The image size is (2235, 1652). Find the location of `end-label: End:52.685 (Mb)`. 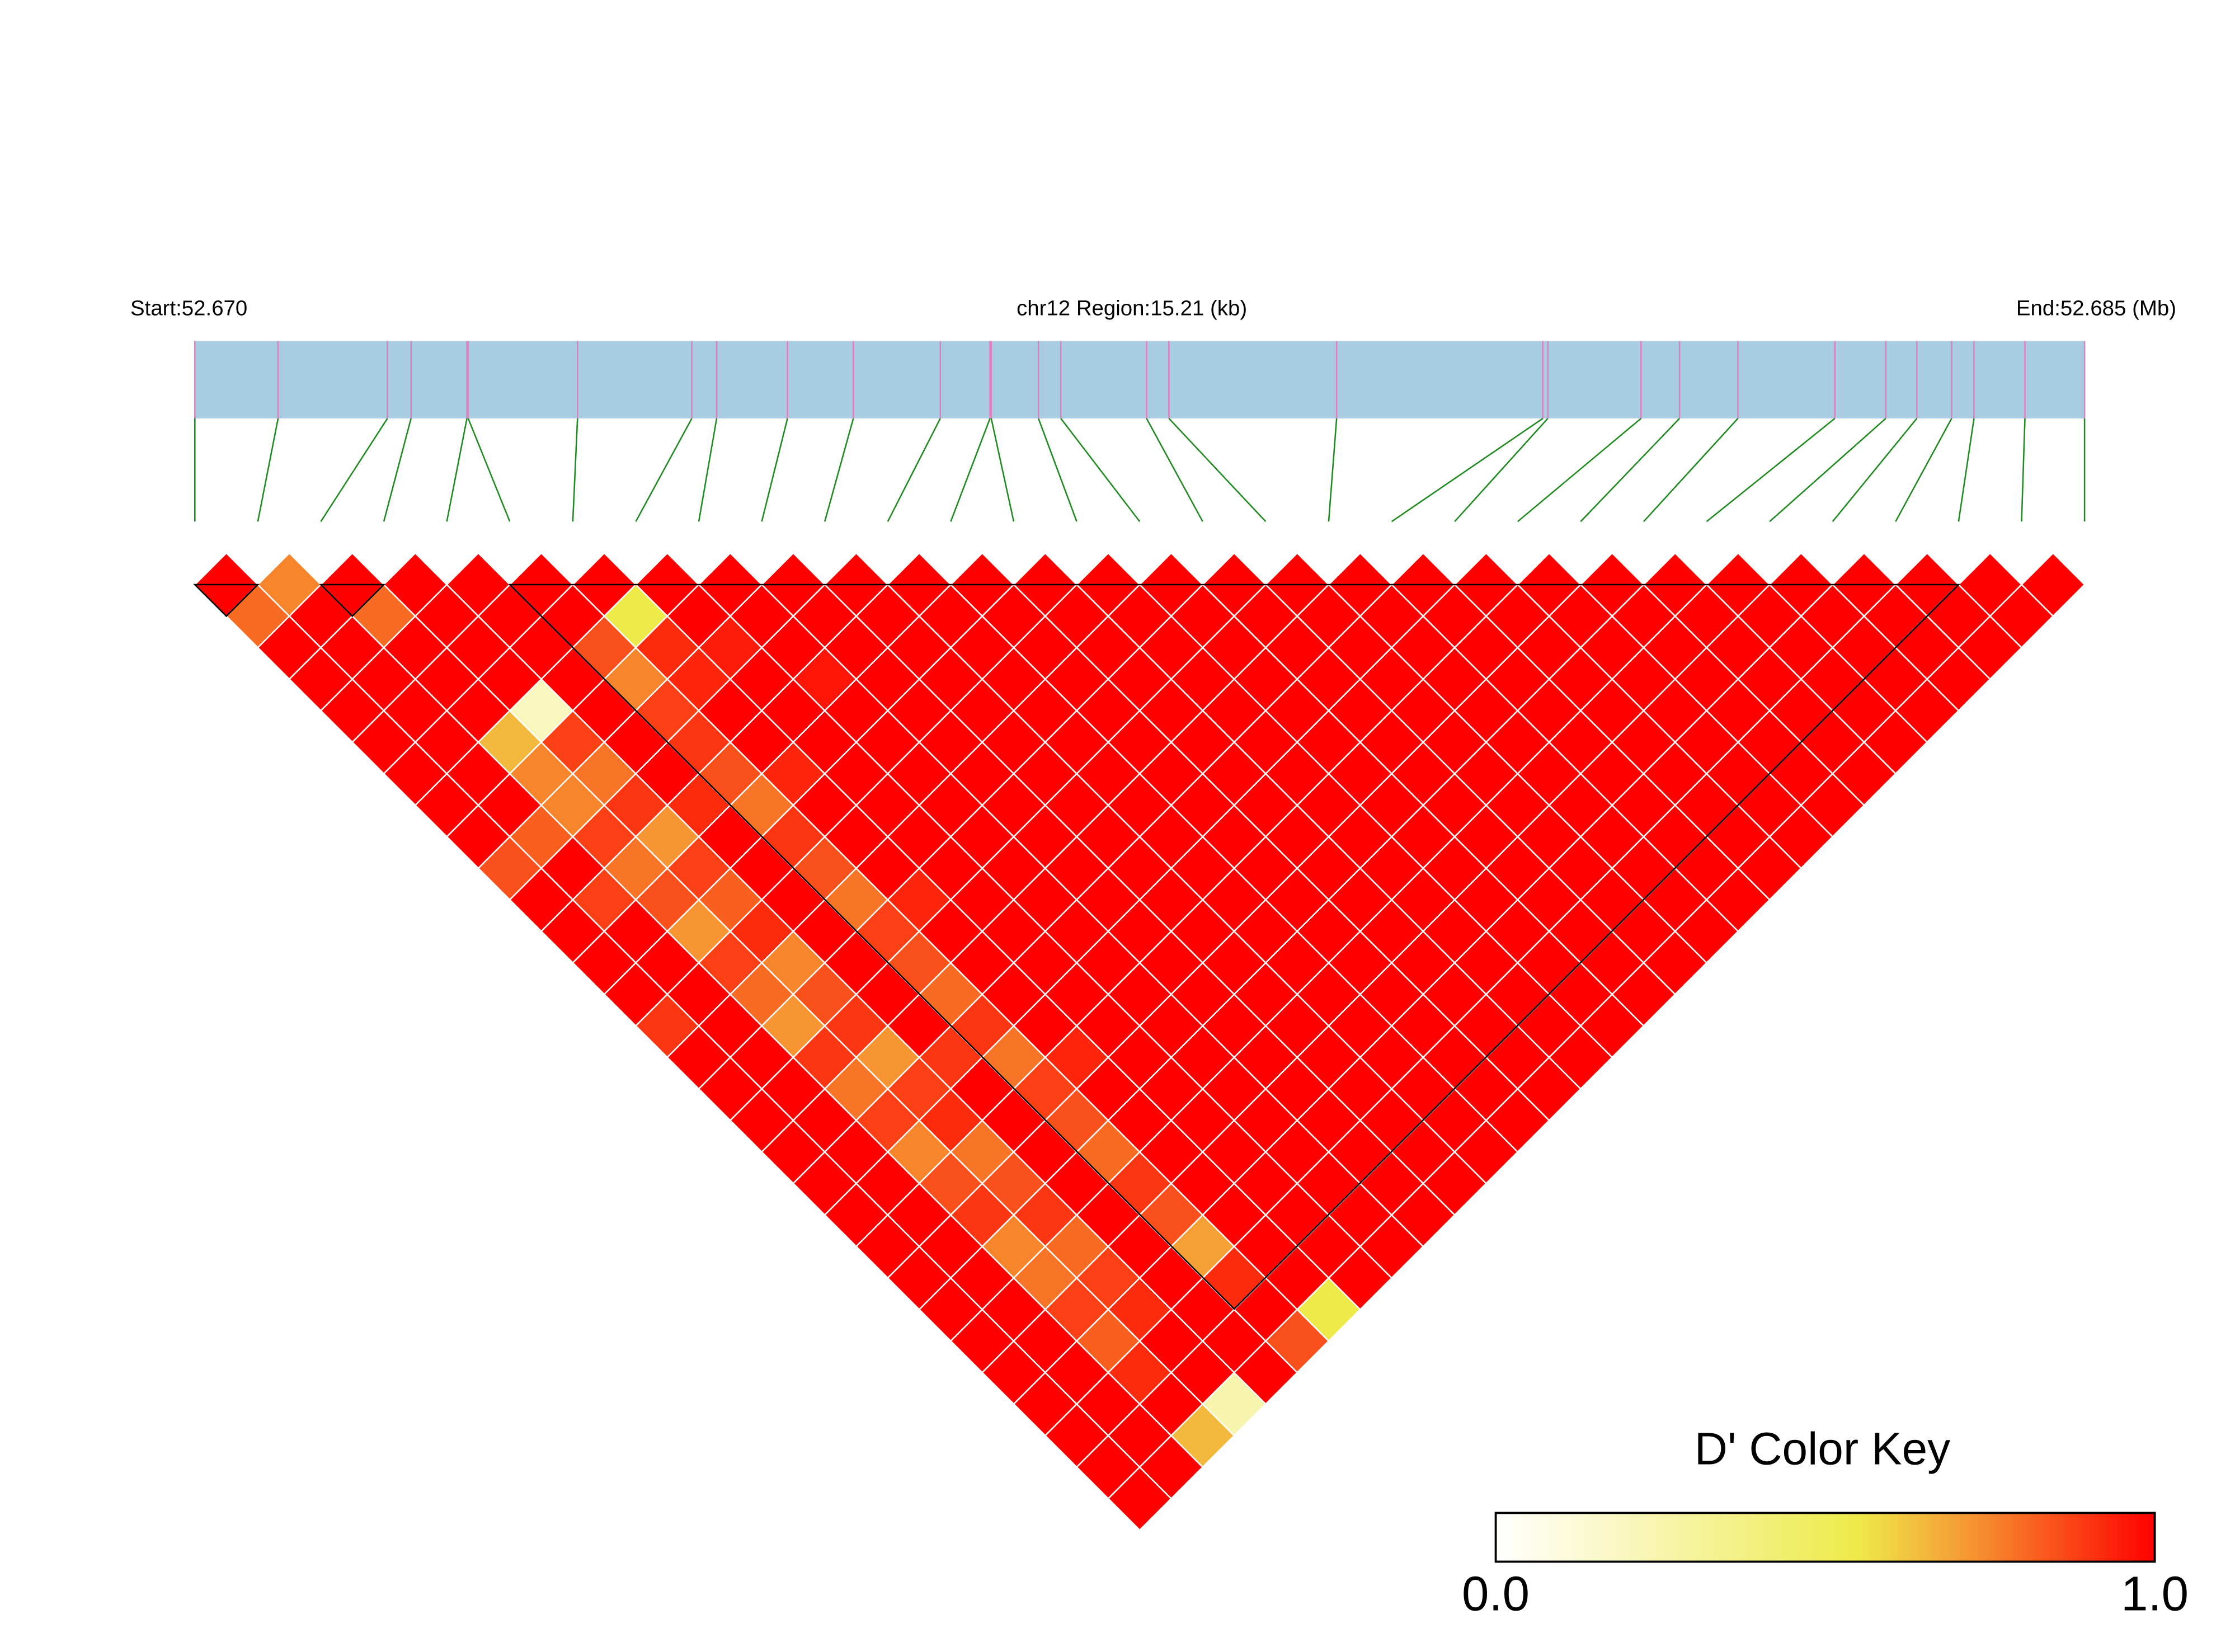

end-label: End:52.685 (Mb) is located at coordinates (2096, 308).